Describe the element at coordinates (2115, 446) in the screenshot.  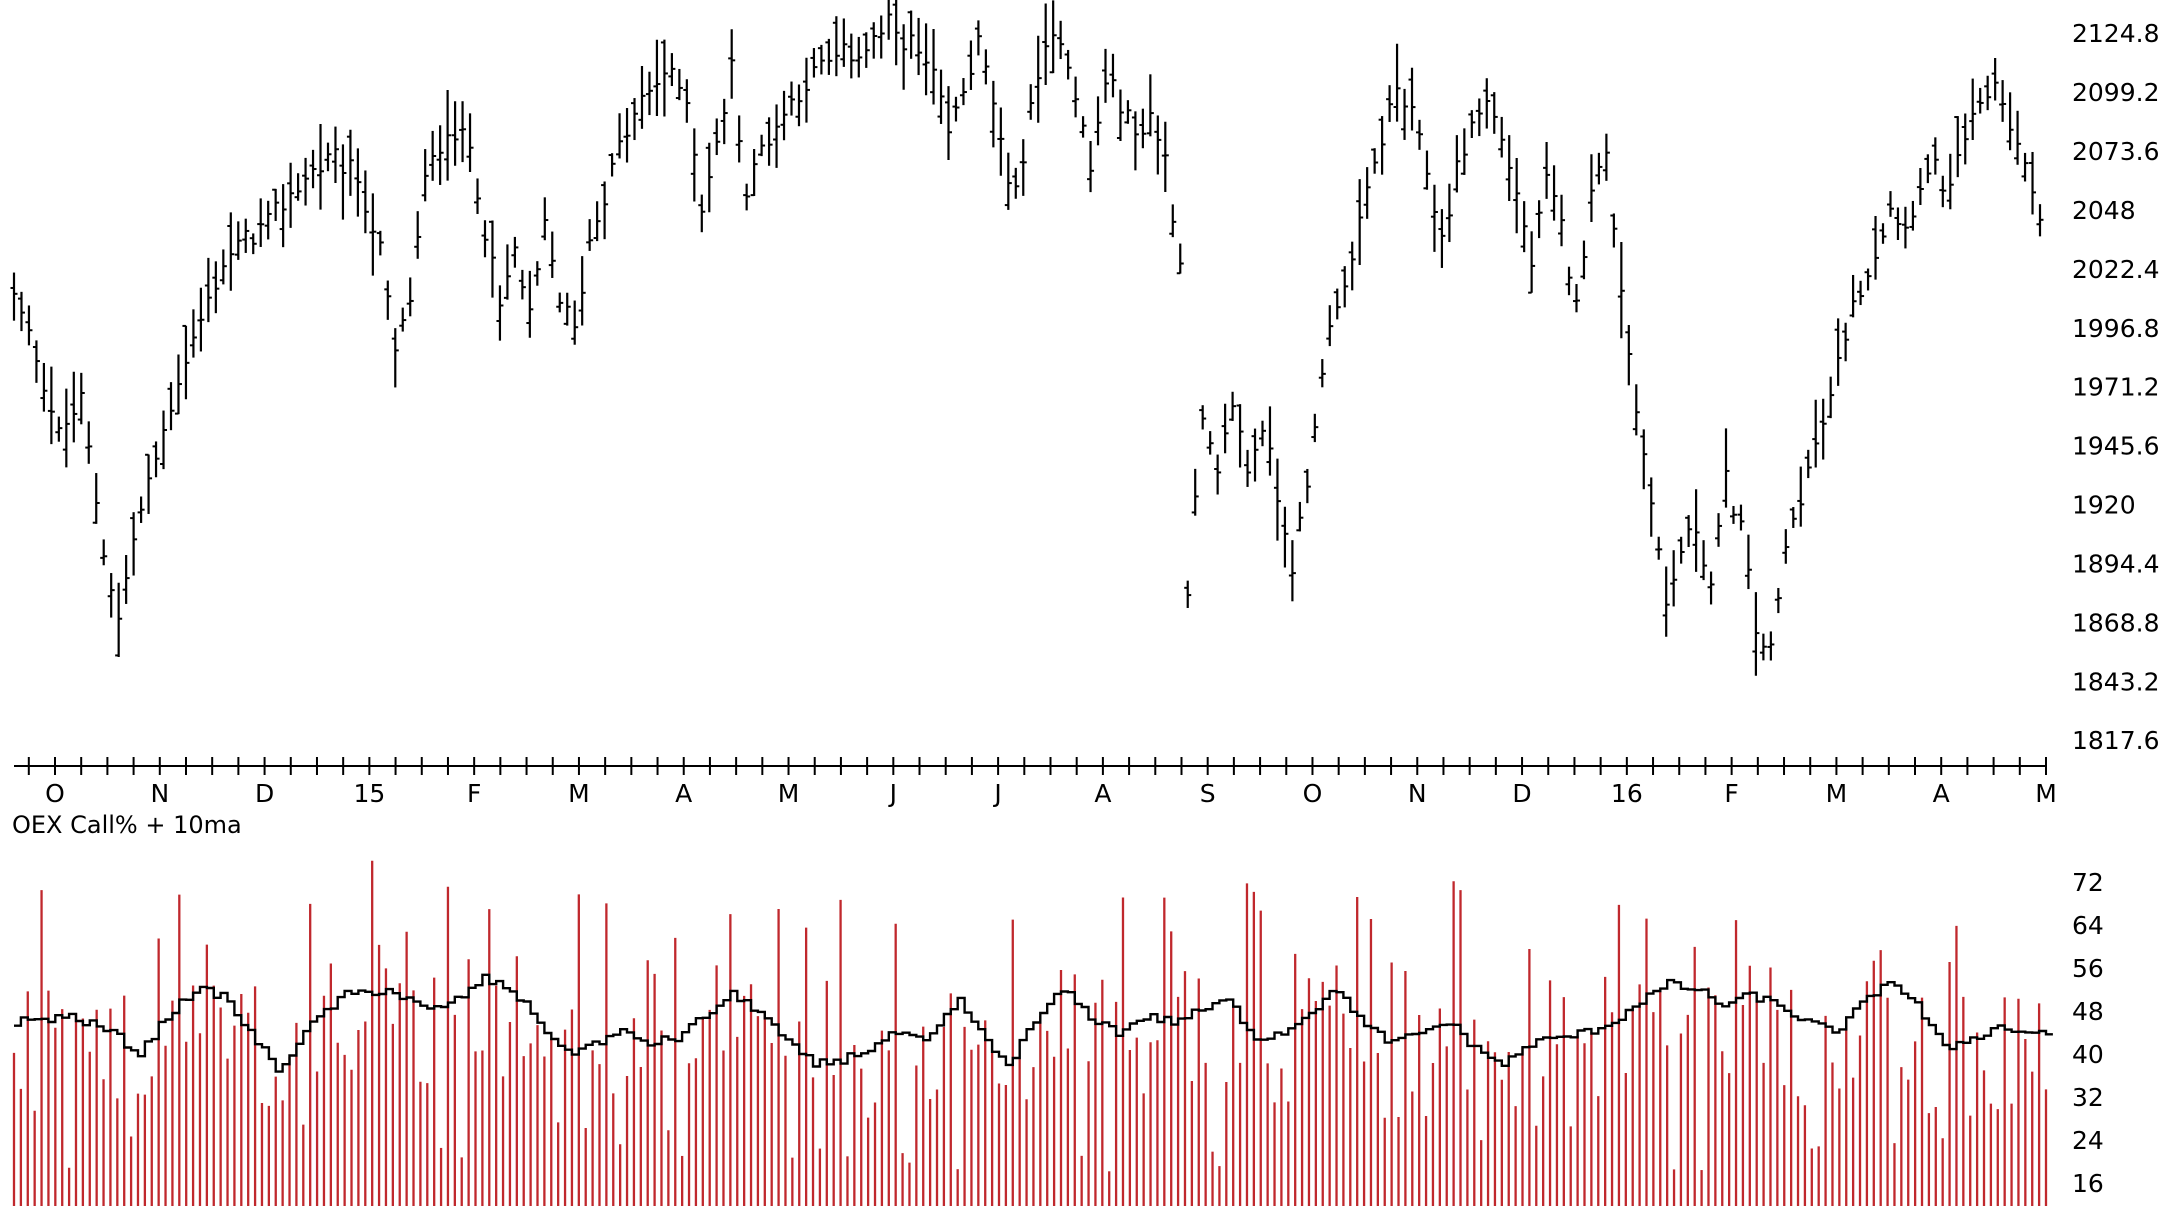
I see `price-y-tick-label: 1945.6` at that location.